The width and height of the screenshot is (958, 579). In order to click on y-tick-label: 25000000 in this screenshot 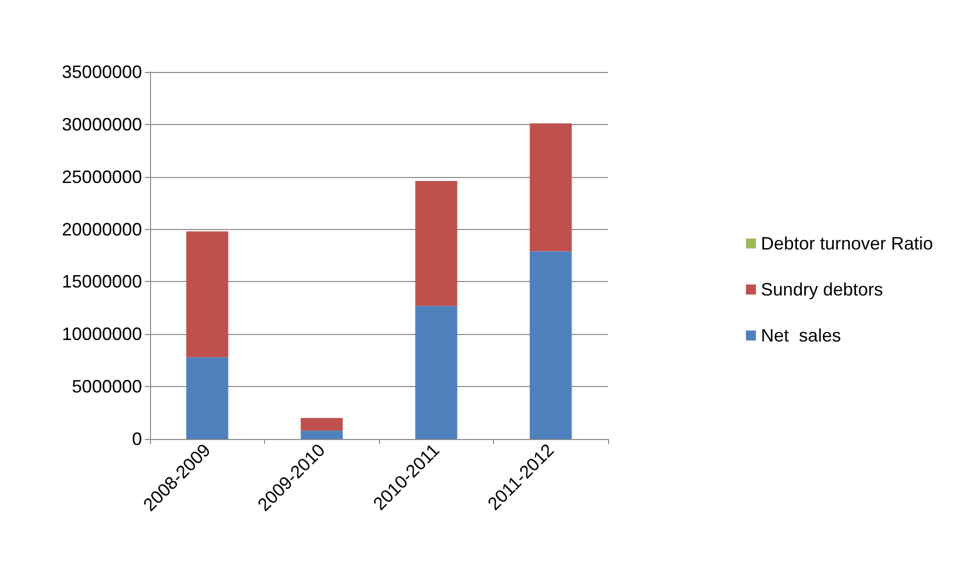, I will do `click(102, 176)`.